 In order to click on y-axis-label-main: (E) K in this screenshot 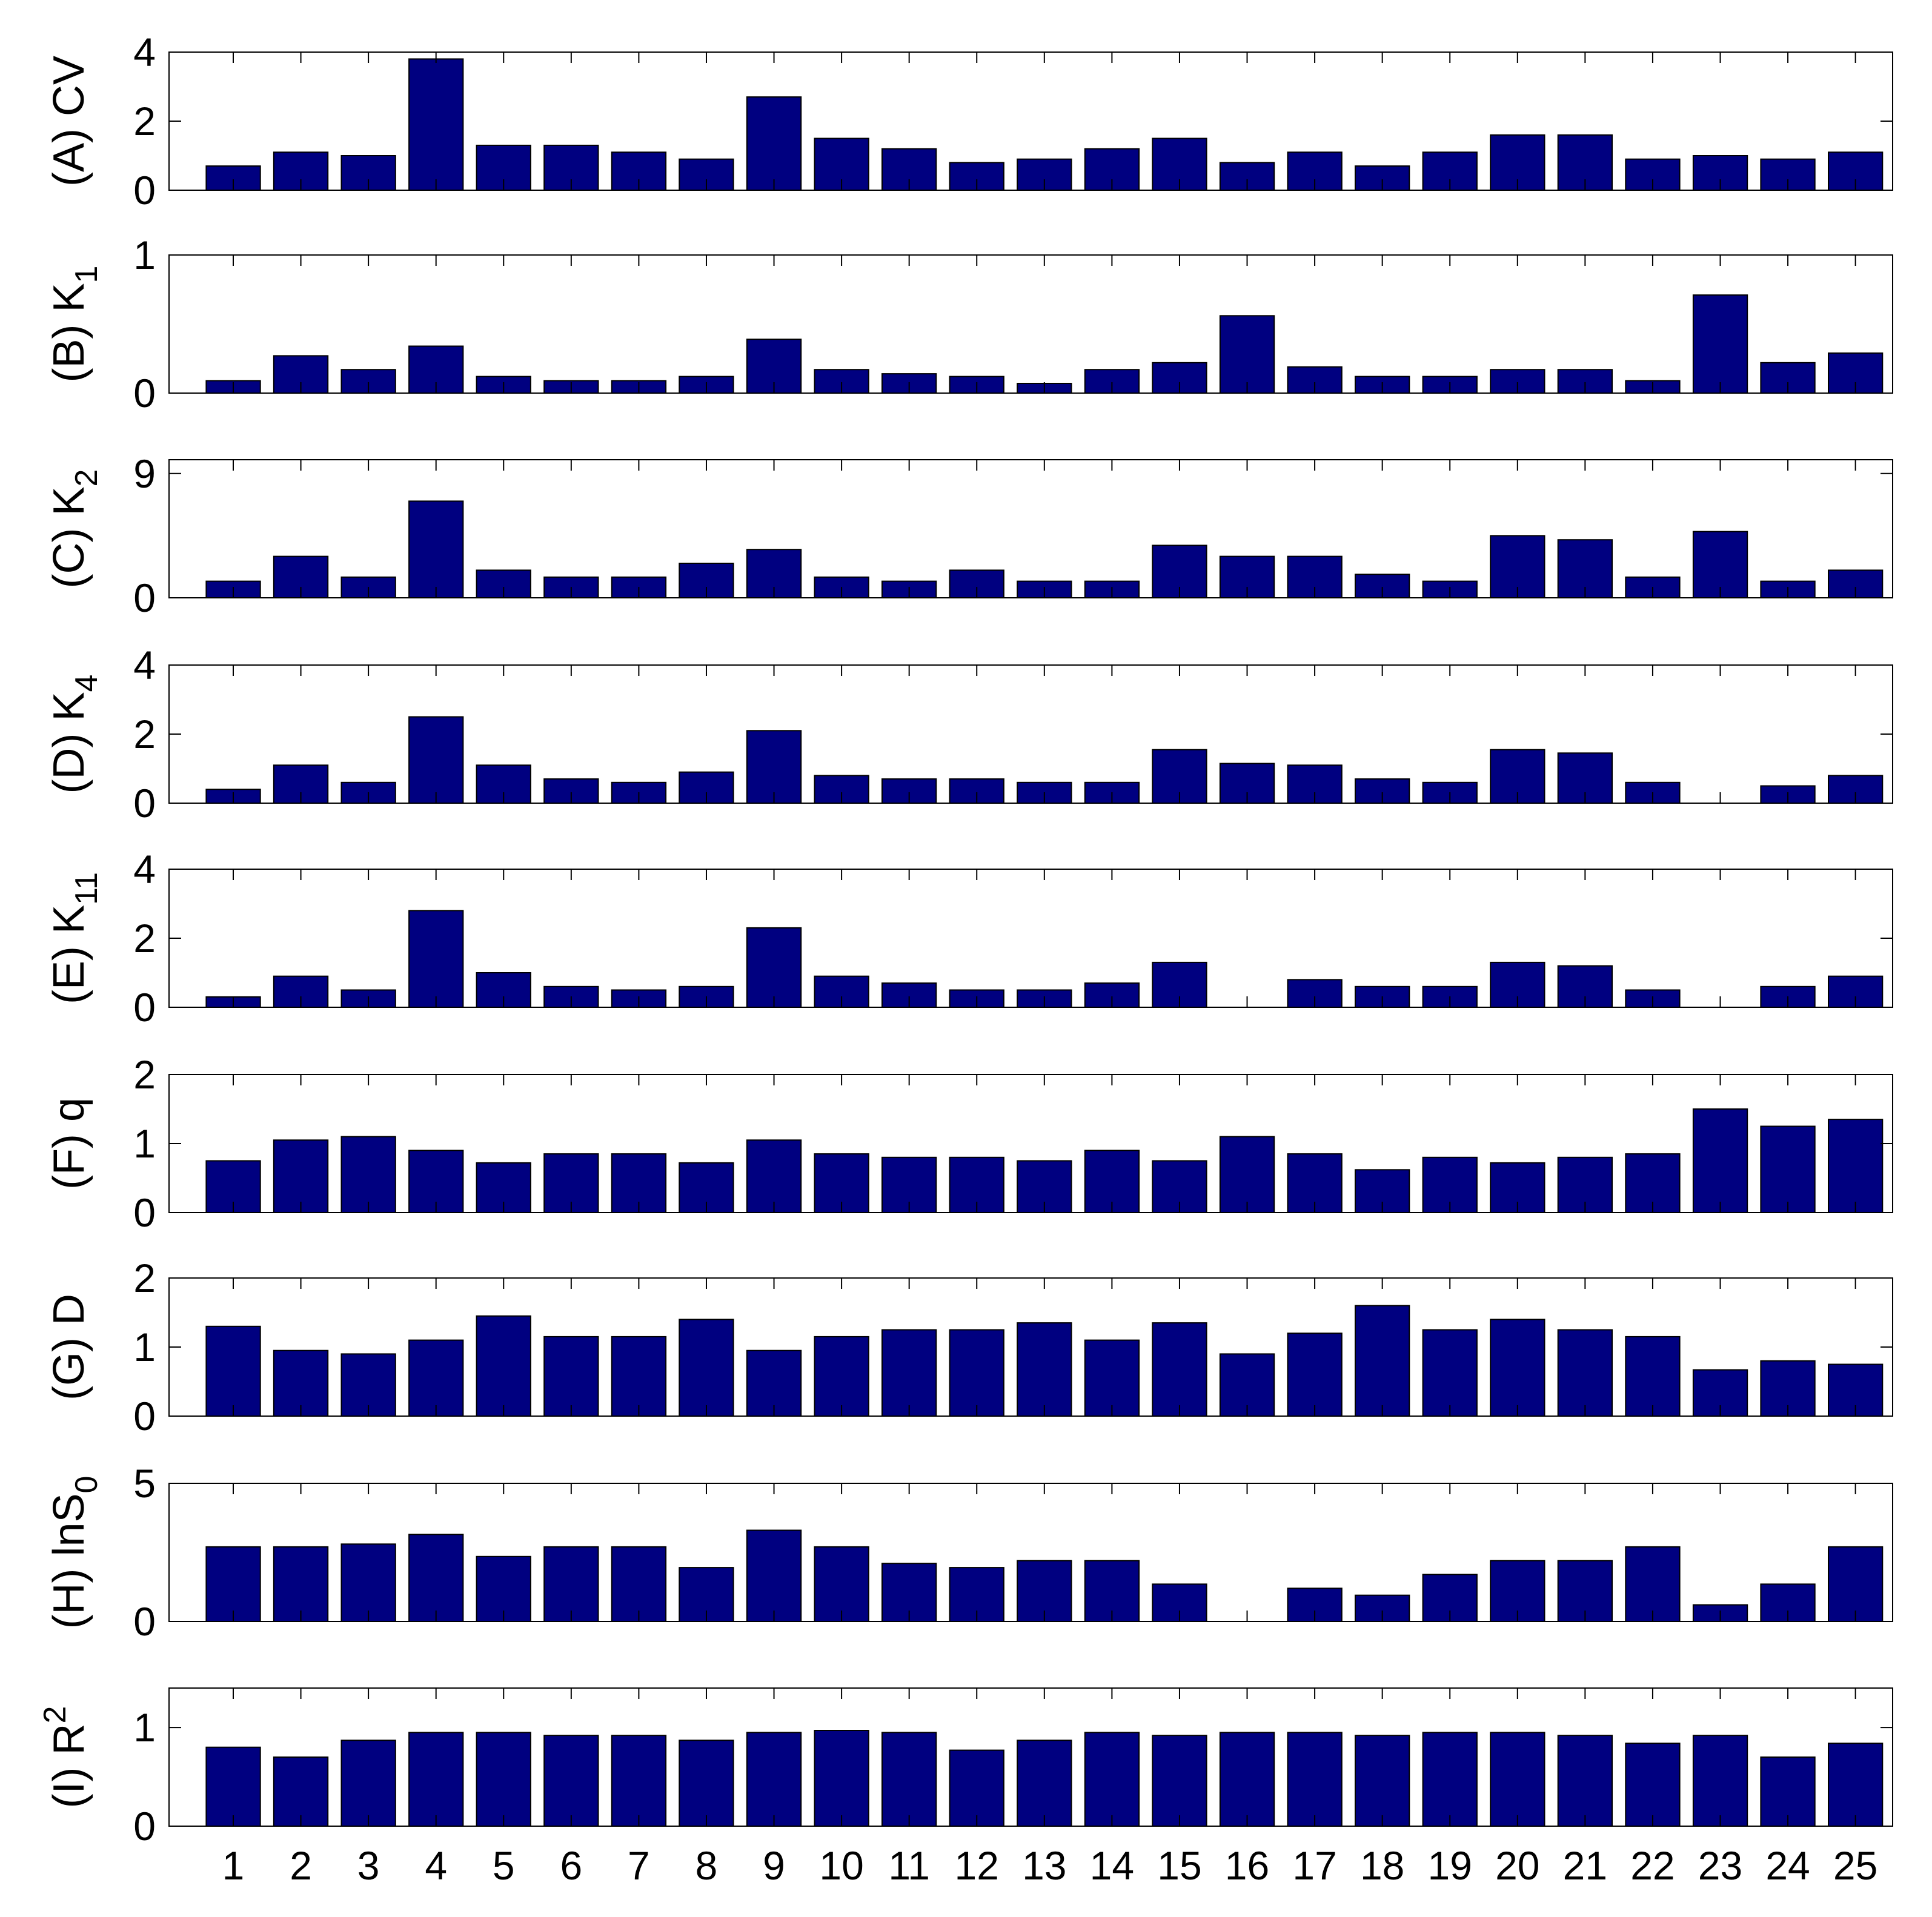, I will do `click(69, 955)`.